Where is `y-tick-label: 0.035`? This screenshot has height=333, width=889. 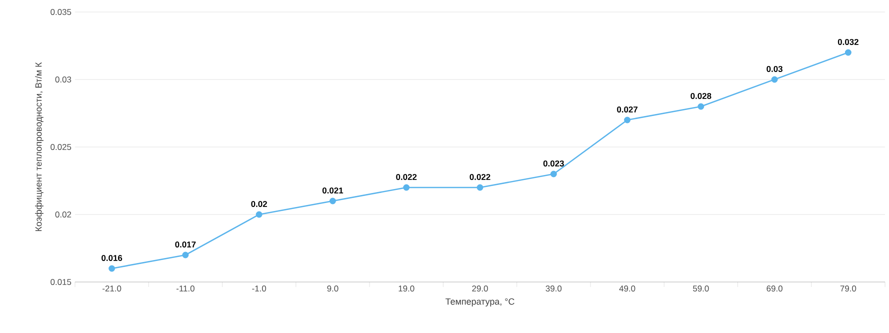
y-tick-label: 0.035 is located at coordinates (61, 12).